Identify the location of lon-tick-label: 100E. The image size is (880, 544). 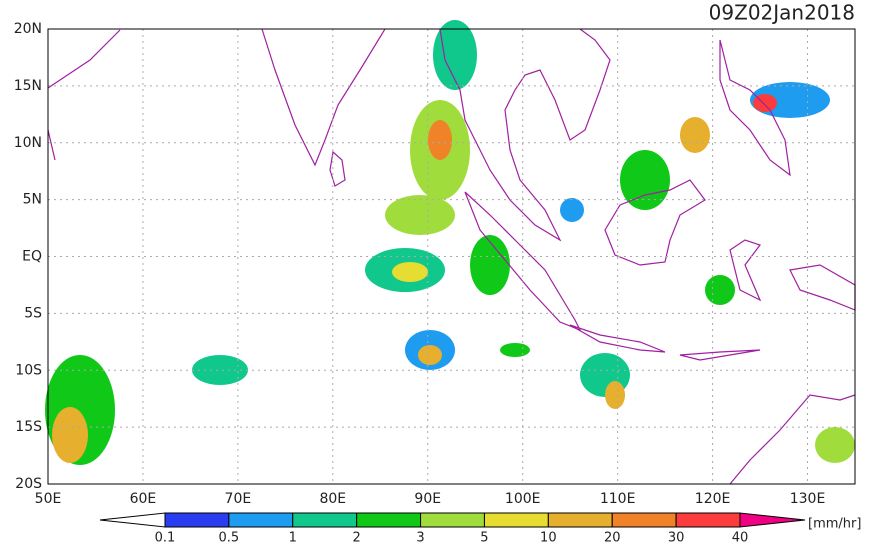
(523, 499).